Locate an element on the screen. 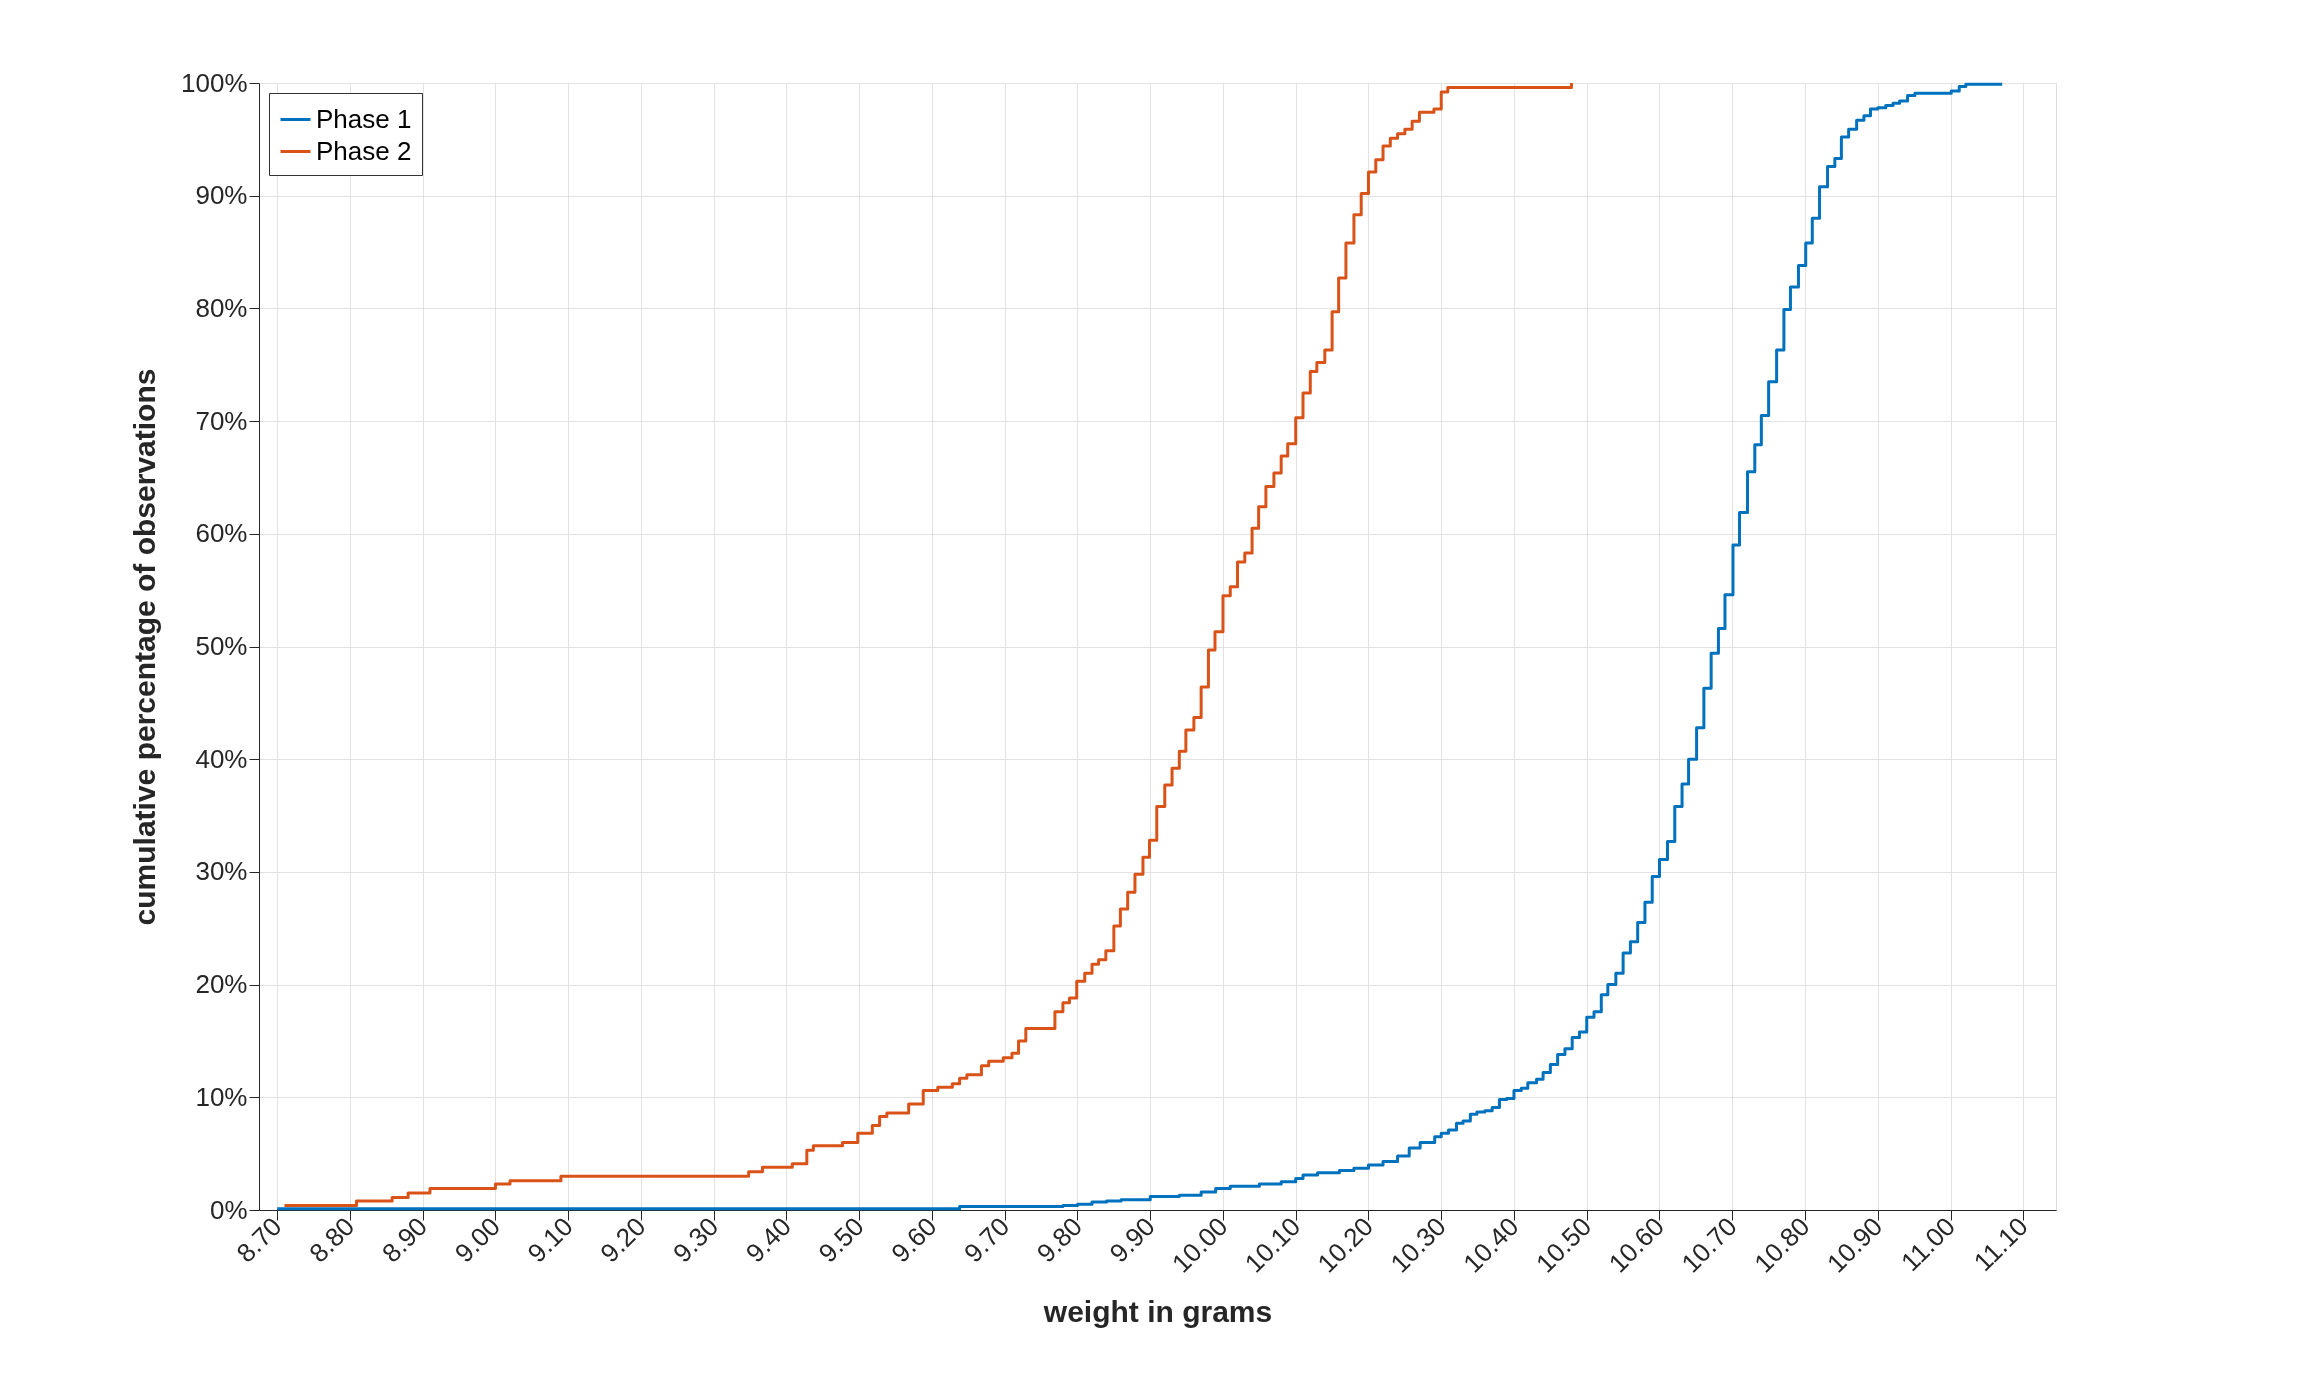  x-tick-label: 8.80 is located at coordinates (332, 1240).